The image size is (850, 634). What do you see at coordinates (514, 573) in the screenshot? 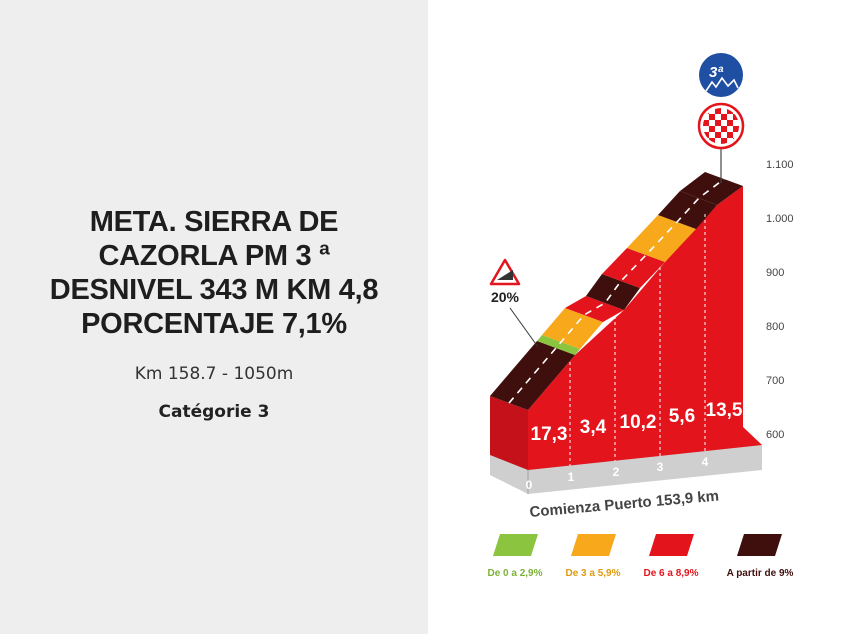
I see `legend-label: De 0 a 2,9%` at bounding box center [514, 573].